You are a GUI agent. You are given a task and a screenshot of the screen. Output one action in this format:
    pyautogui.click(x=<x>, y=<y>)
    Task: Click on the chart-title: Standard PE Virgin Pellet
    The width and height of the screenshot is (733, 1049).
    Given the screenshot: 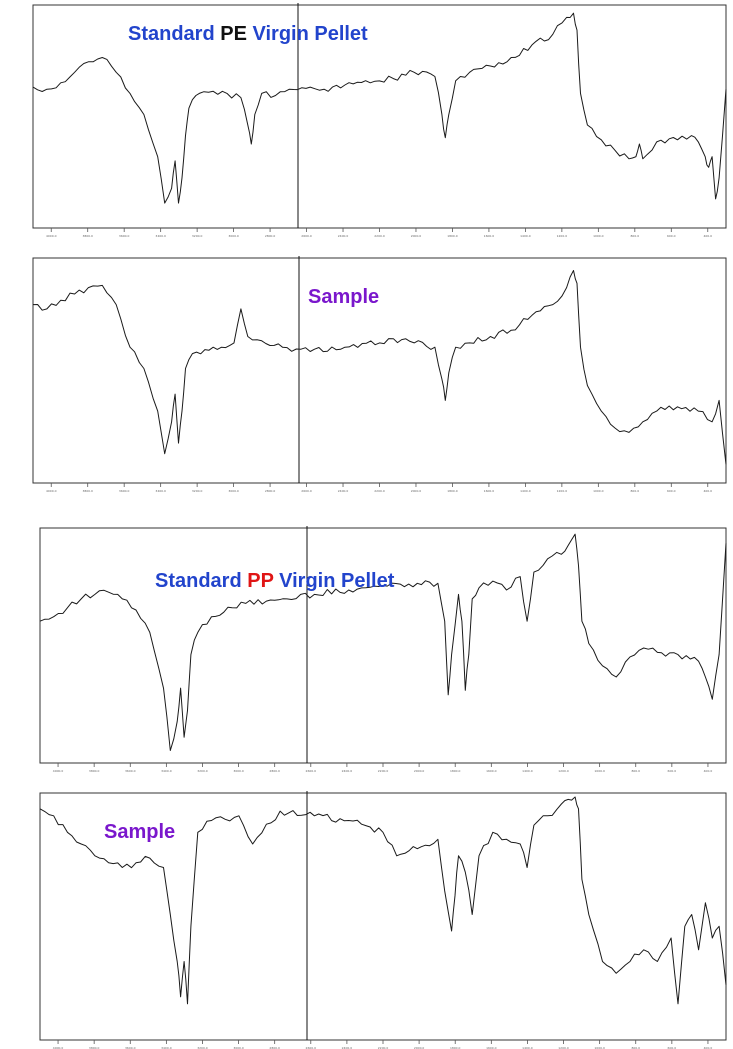 What is the action you would take?
    pyautogui.click(x=248, y=34)
    